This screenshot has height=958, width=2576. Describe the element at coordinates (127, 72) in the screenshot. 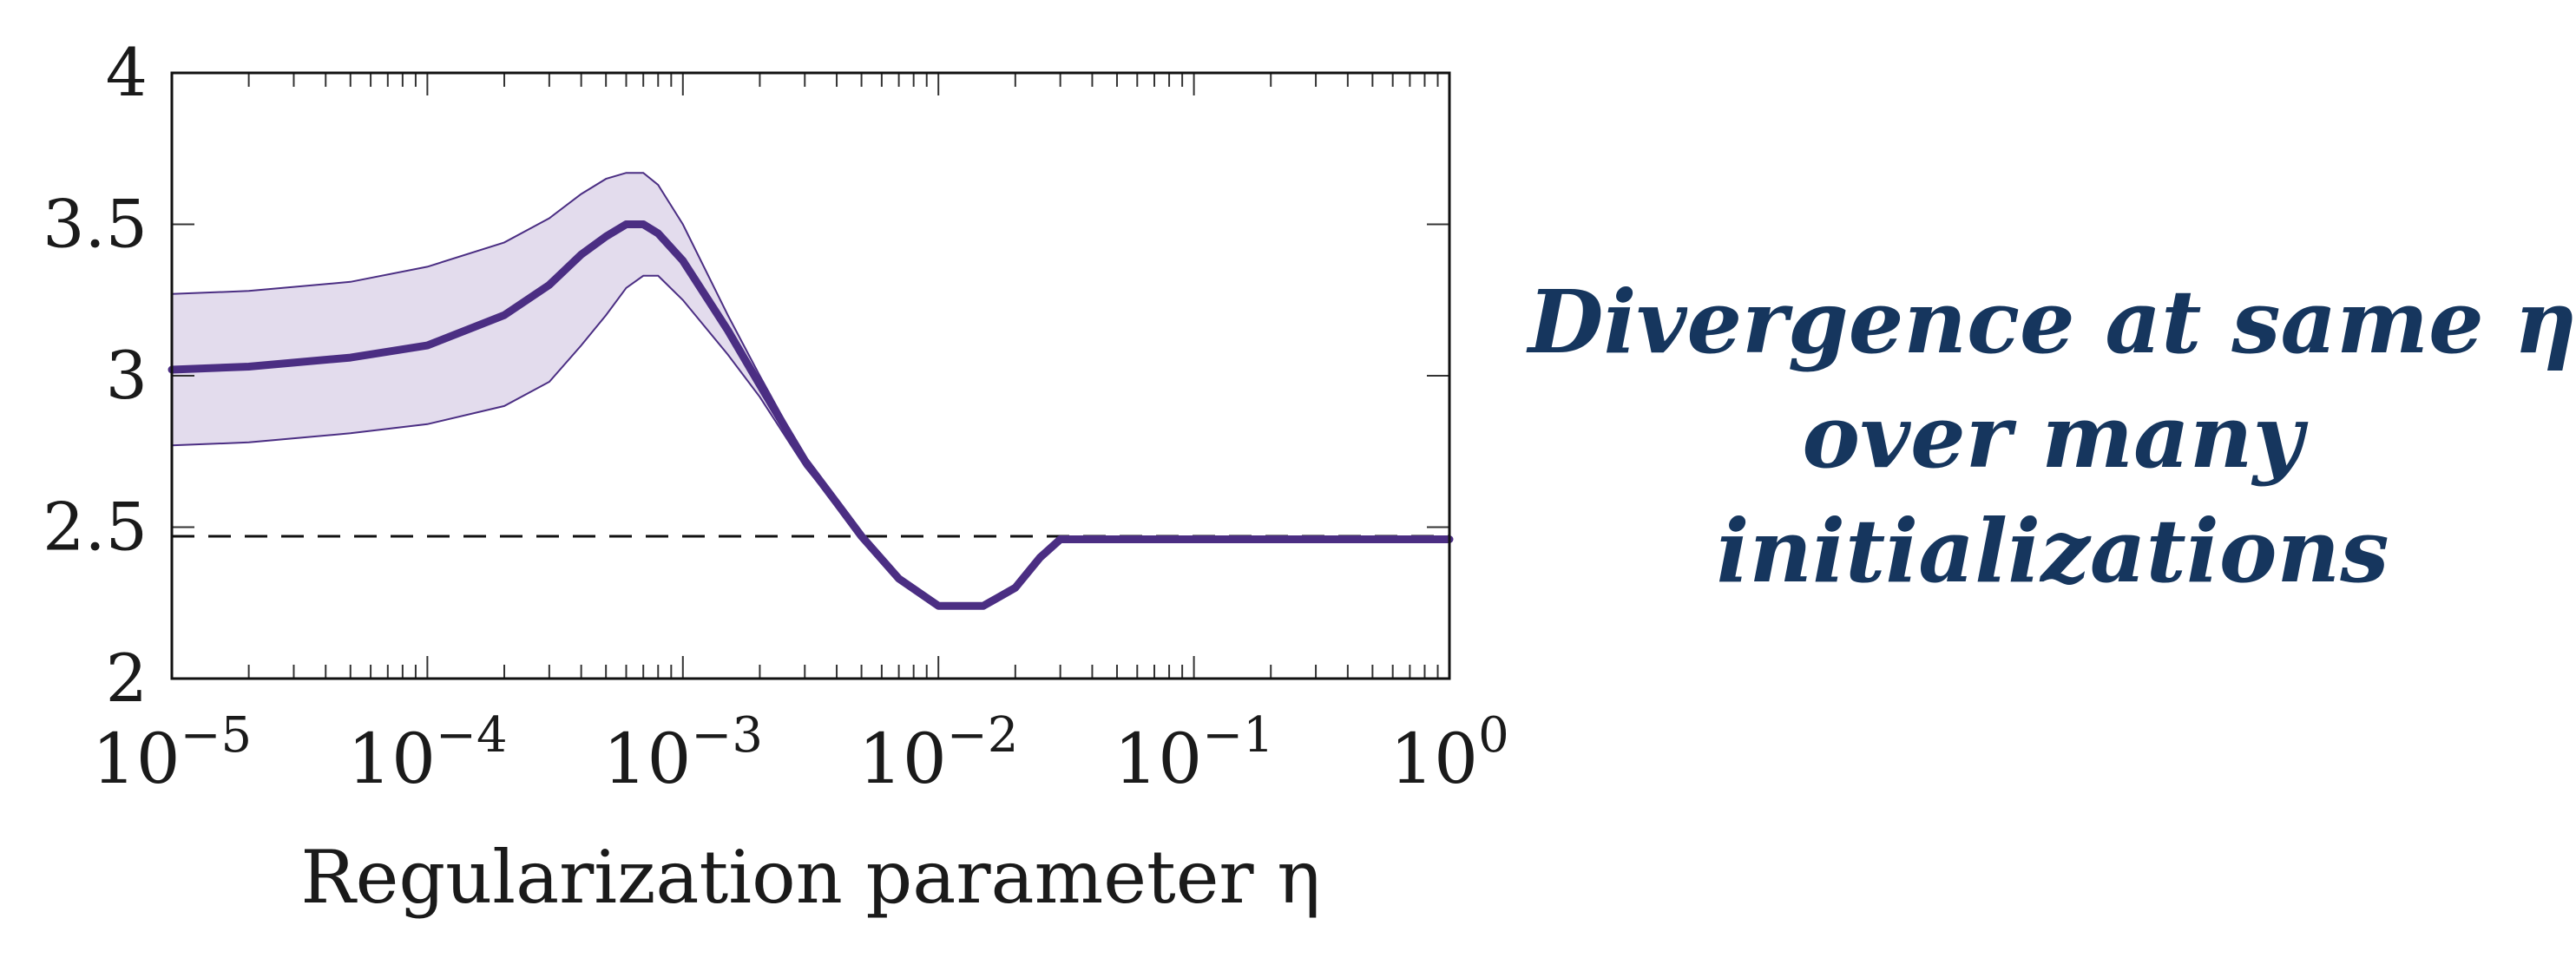

I see `y-tick-label: 4` at that location.